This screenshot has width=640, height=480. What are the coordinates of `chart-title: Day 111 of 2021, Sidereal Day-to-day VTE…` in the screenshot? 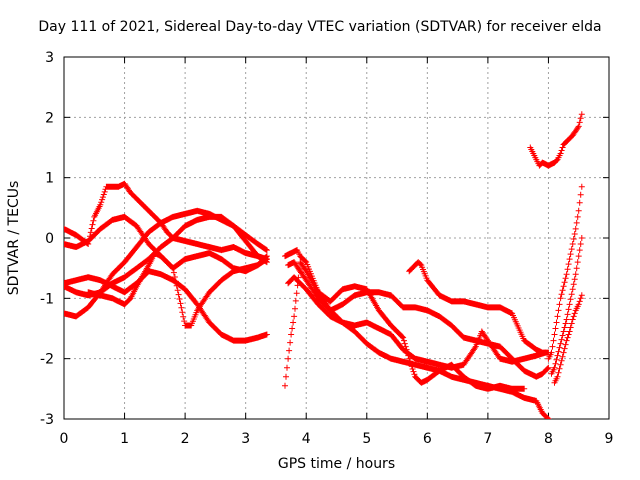 It's located at (320, 27).